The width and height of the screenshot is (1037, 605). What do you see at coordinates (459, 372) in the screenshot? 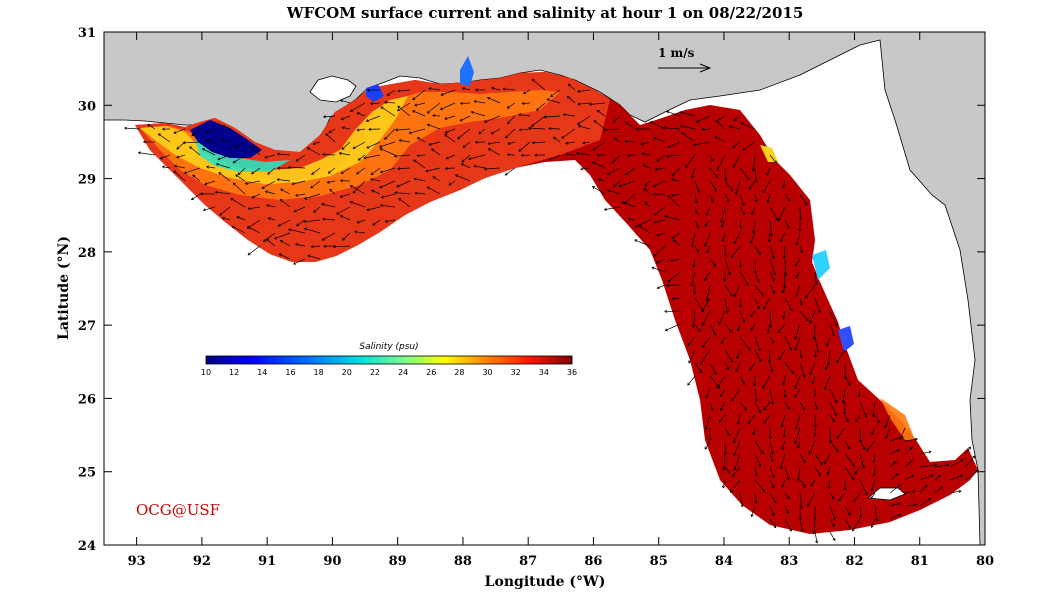
I see `colorbar-tick-label: 28` at bounding box center [459, 372].